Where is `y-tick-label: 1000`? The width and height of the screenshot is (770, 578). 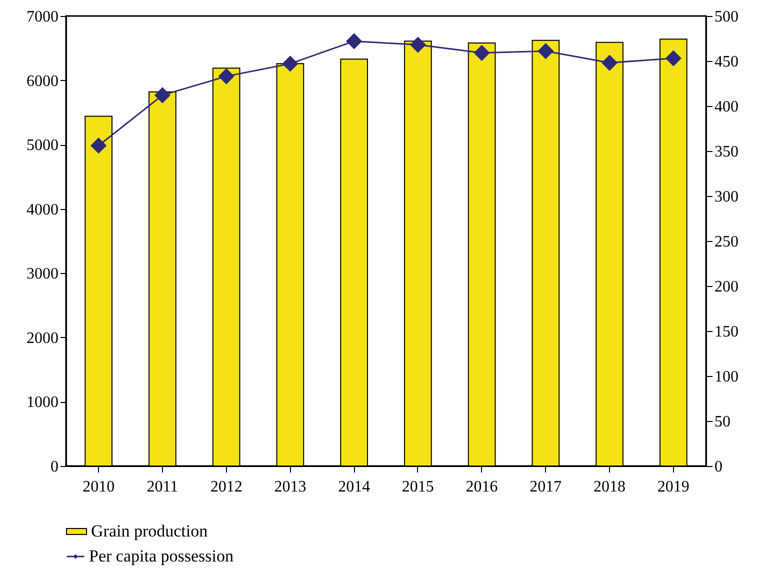 y-tick-label: 1000 is located at coordinates (42, 403).